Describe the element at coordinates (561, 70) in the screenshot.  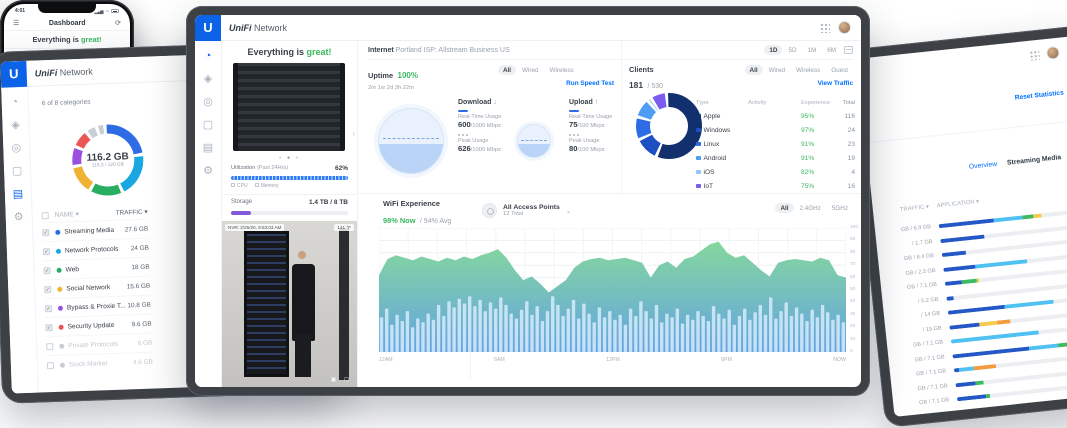
I see `internet-tab-wireless: Wireless` at that location.